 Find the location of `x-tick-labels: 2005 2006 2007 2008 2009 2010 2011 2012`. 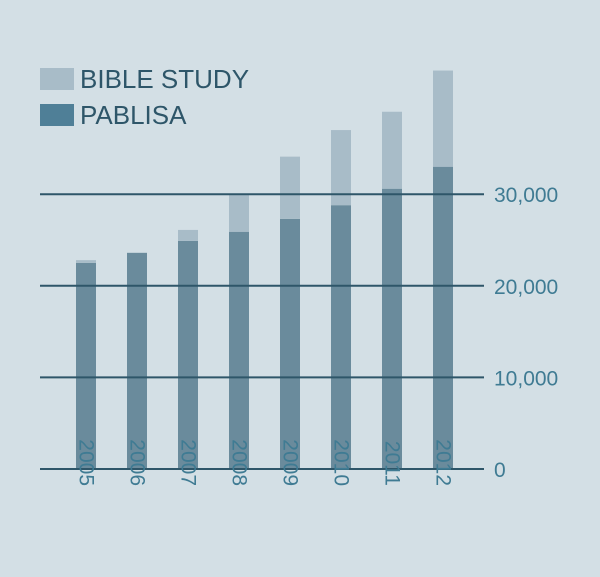

x-tick-labels: 2005 2006 2007 2008 2009 2010 2011 2012 is located at coordinates (265, 462).